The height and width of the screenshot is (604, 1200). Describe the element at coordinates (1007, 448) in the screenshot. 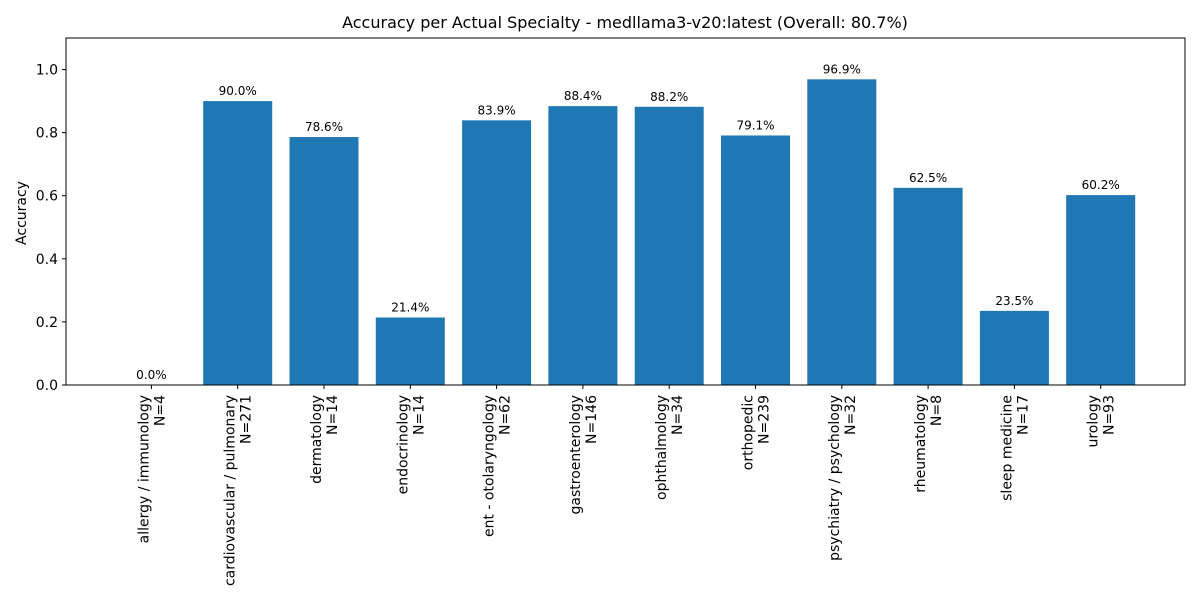

I see `category-name: sleep medicine` at that location.